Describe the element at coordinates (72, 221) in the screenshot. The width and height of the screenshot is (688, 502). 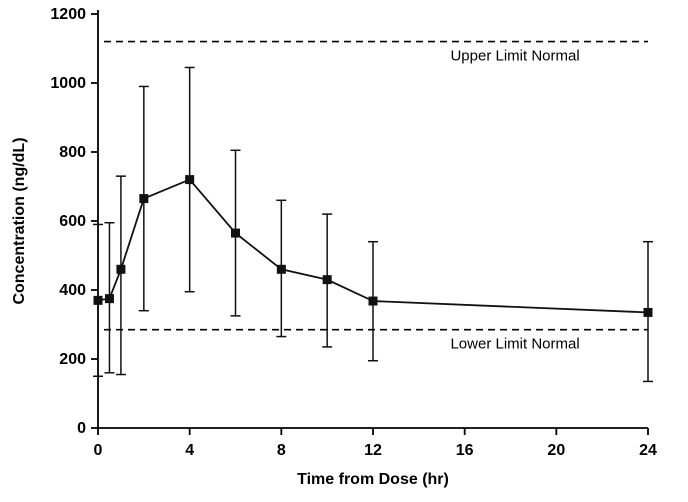
I see `y-tick-label: 600` at that location.